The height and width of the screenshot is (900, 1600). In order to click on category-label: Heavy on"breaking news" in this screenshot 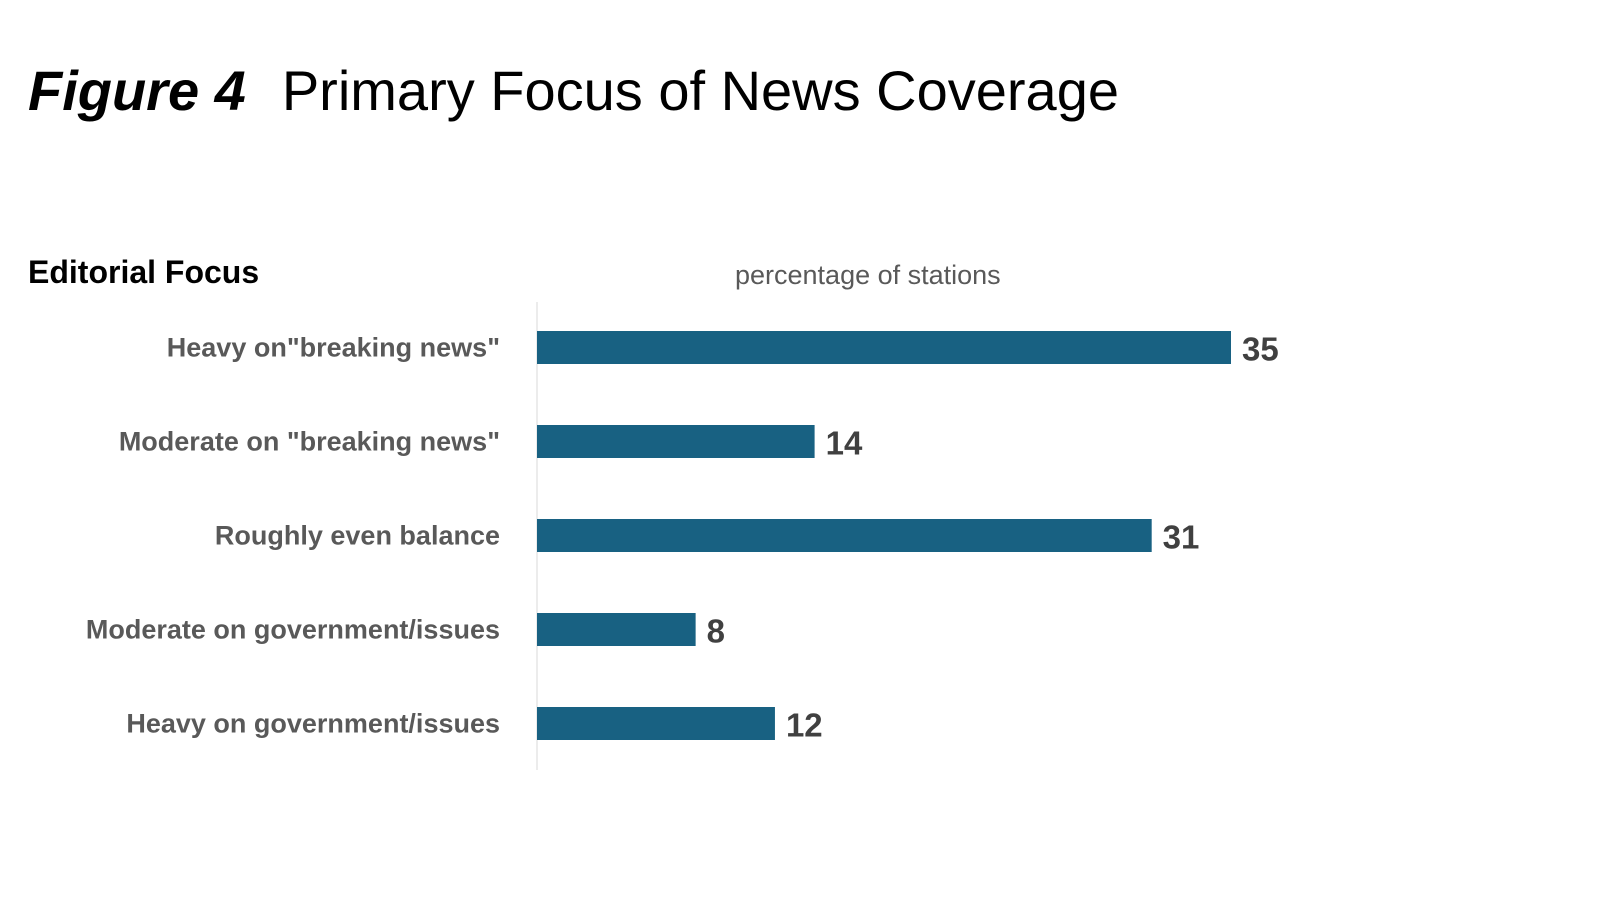, I will do `click(333, 348)`.